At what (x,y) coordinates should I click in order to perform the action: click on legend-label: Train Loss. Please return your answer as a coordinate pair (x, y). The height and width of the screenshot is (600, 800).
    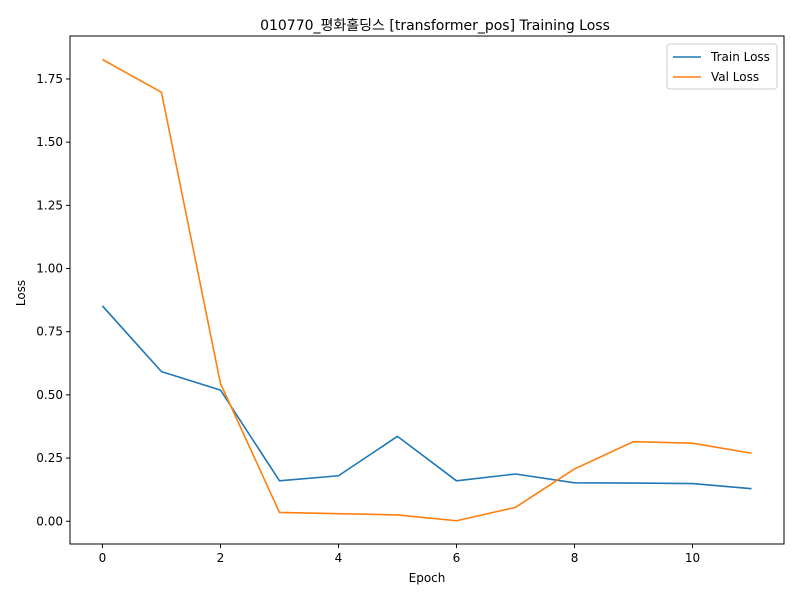
    Looking at the image, I should click on (740, 57).